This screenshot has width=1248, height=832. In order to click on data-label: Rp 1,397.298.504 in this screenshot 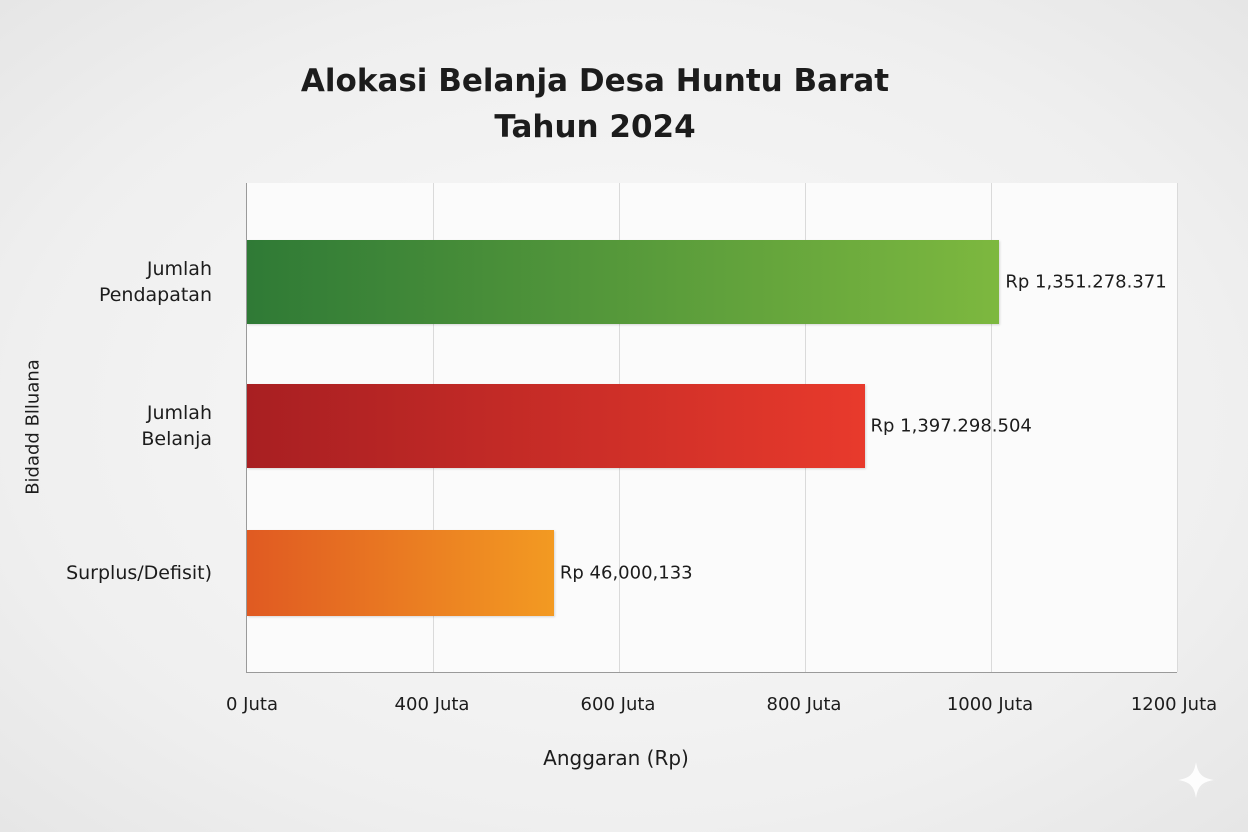, I will do `click(951, 426)`.